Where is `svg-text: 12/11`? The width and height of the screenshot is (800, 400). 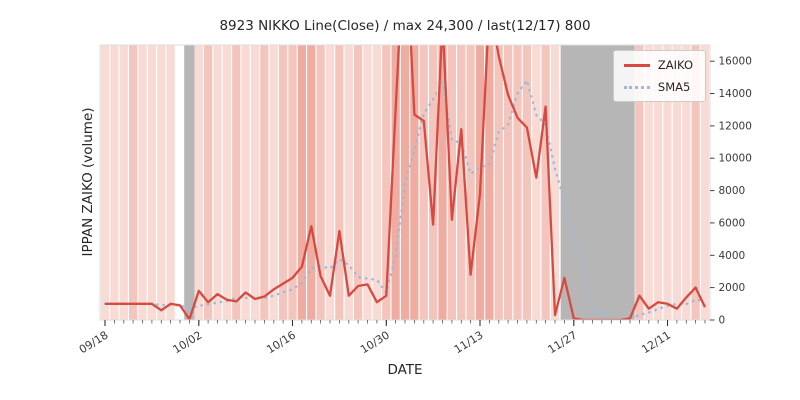
svg-text: 12/11 is located at coordinates (656, 343).